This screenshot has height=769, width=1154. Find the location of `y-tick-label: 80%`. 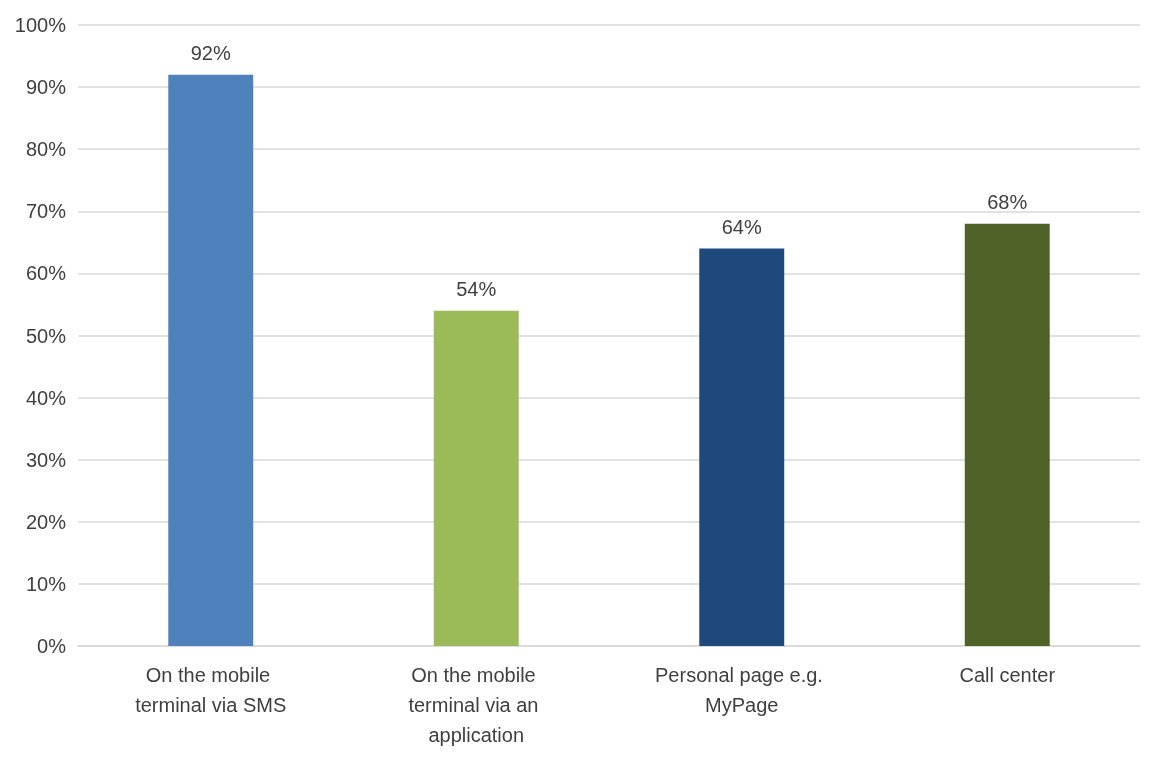

y-tick-label: 80% is located at coordinates (46, 149).